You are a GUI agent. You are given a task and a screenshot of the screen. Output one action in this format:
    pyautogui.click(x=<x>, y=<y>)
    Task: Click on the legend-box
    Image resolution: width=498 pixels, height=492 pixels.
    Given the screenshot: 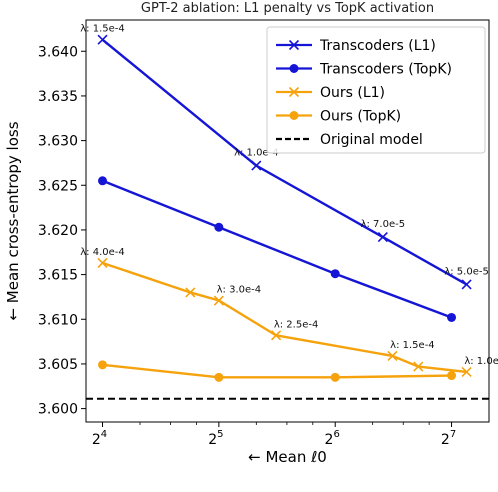 What is the action you would take?
    pyautogui.click(x=376, y=90)
    